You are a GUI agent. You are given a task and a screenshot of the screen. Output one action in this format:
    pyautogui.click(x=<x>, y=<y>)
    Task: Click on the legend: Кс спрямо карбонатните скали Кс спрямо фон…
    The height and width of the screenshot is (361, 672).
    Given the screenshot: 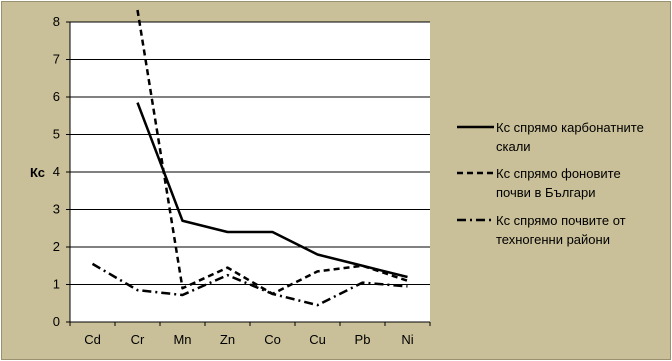 What is the action you would take?
    pyautogui.click(x=550, y=183)
    